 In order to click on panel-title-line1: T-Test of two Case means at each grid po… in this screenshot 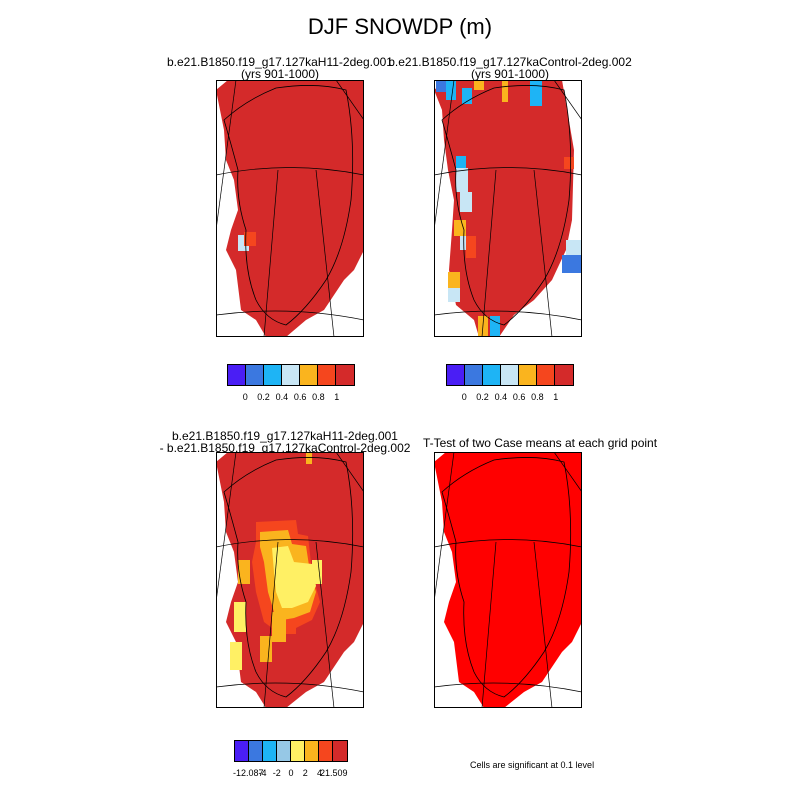, I will do `click(540, 443)`.